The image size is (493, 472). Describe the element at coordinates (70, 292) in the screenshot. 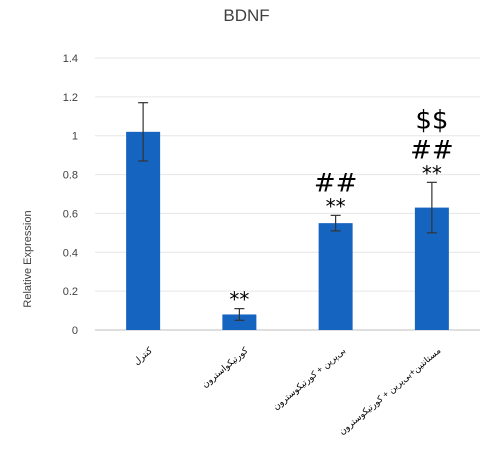

I see `y-tick-label-1: 0.2` at that location.